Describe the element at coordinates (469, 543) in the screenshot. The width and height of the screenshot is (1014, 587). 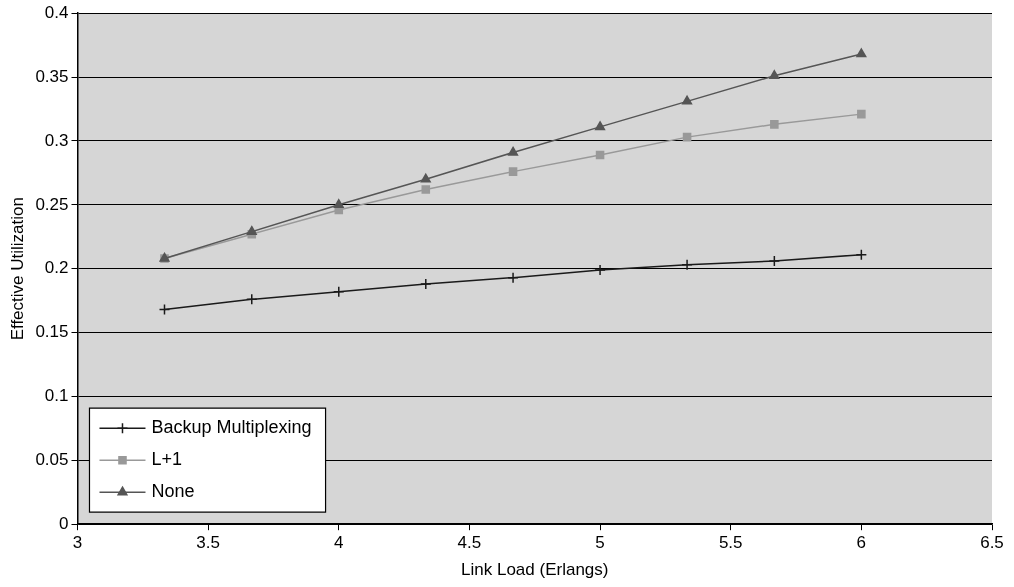
I see `x-tick-label: 4.5` at that location.